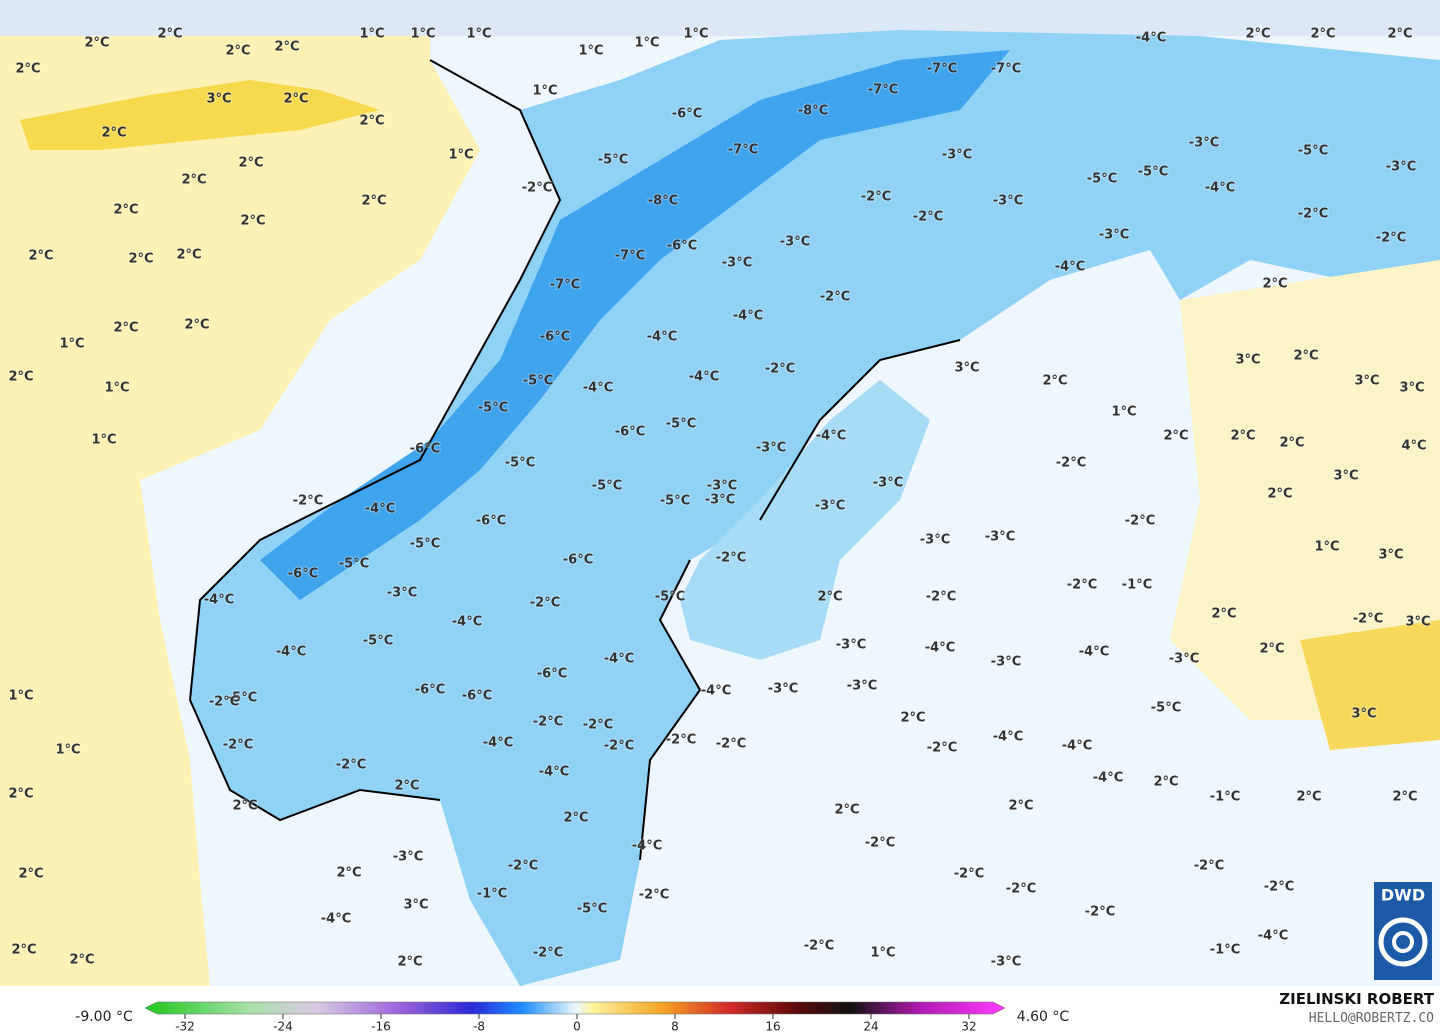  I want to click on colorbar-tick-label: 32, so click(968, 1027).